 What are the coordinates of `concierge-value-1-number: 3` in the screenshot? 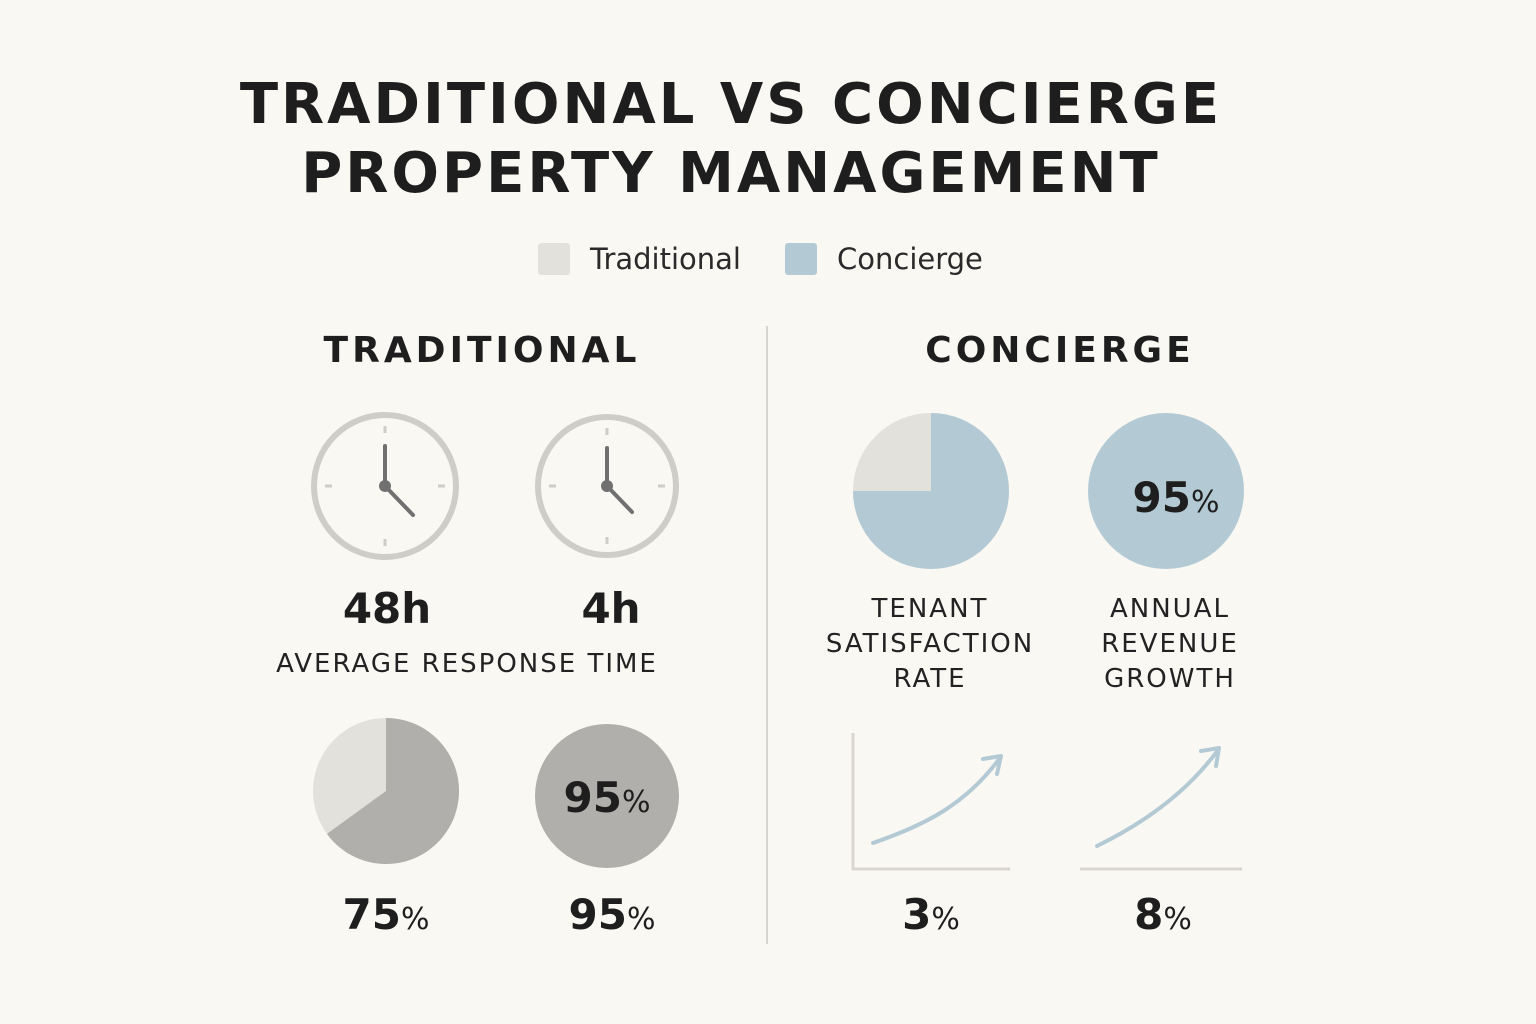 It's located at (917, 914).